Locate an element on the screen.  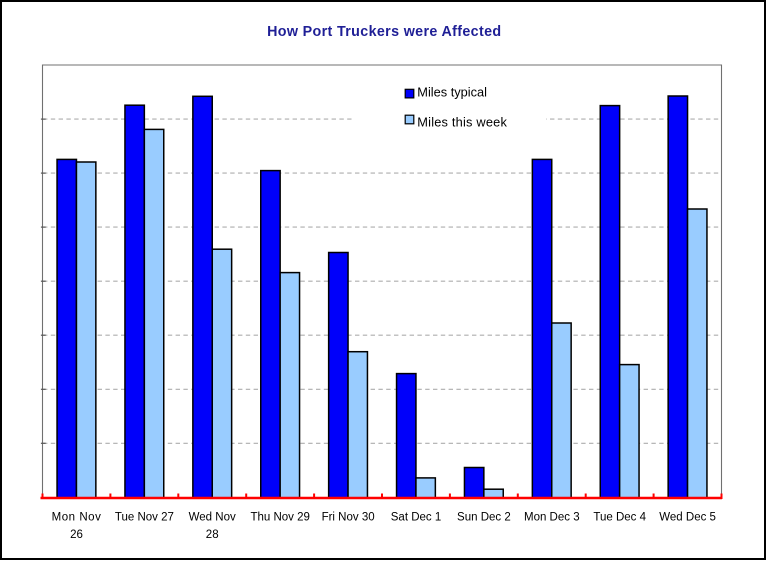
svg-text: Tue Nov 27 is located at coordinates (144, 518).